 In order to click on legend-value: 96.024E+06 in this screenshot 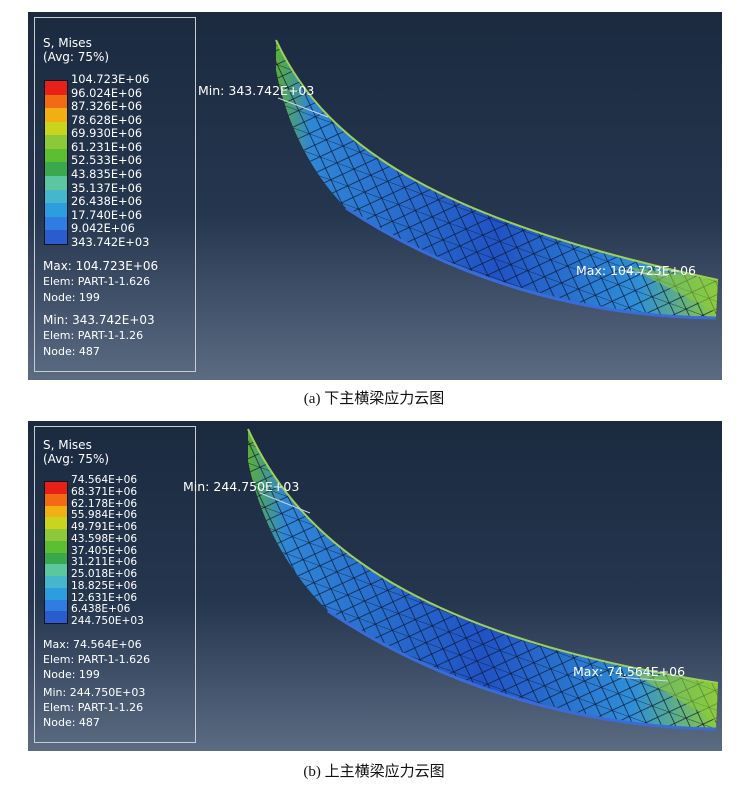, I will do `click(107, 92)`.